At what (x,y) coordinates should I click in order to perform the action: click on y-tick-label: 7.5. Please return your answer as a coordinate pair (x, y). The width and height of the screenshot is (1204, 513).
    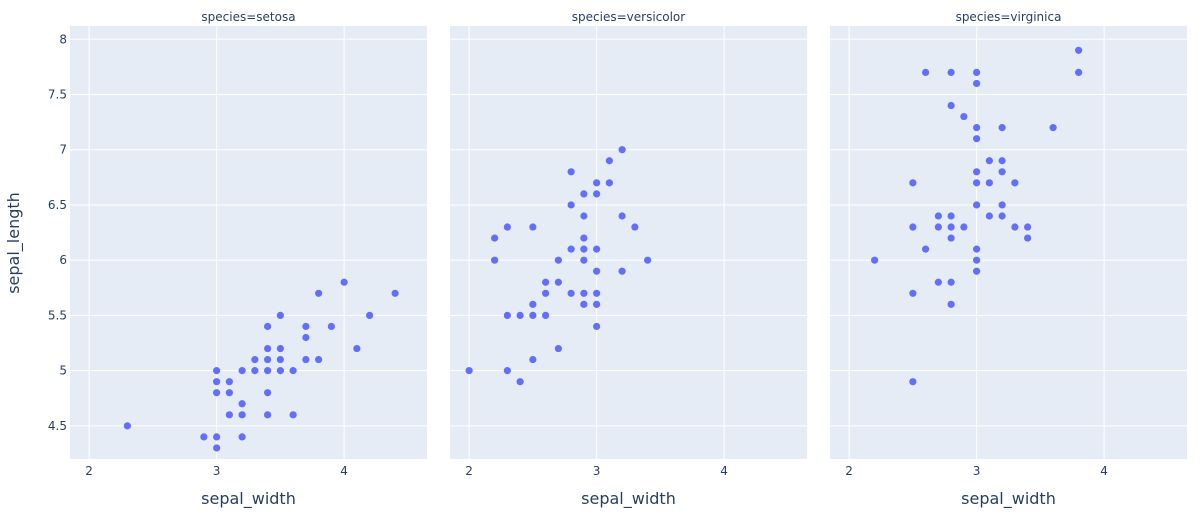
    Looking at the image, I should click on (57, 94).